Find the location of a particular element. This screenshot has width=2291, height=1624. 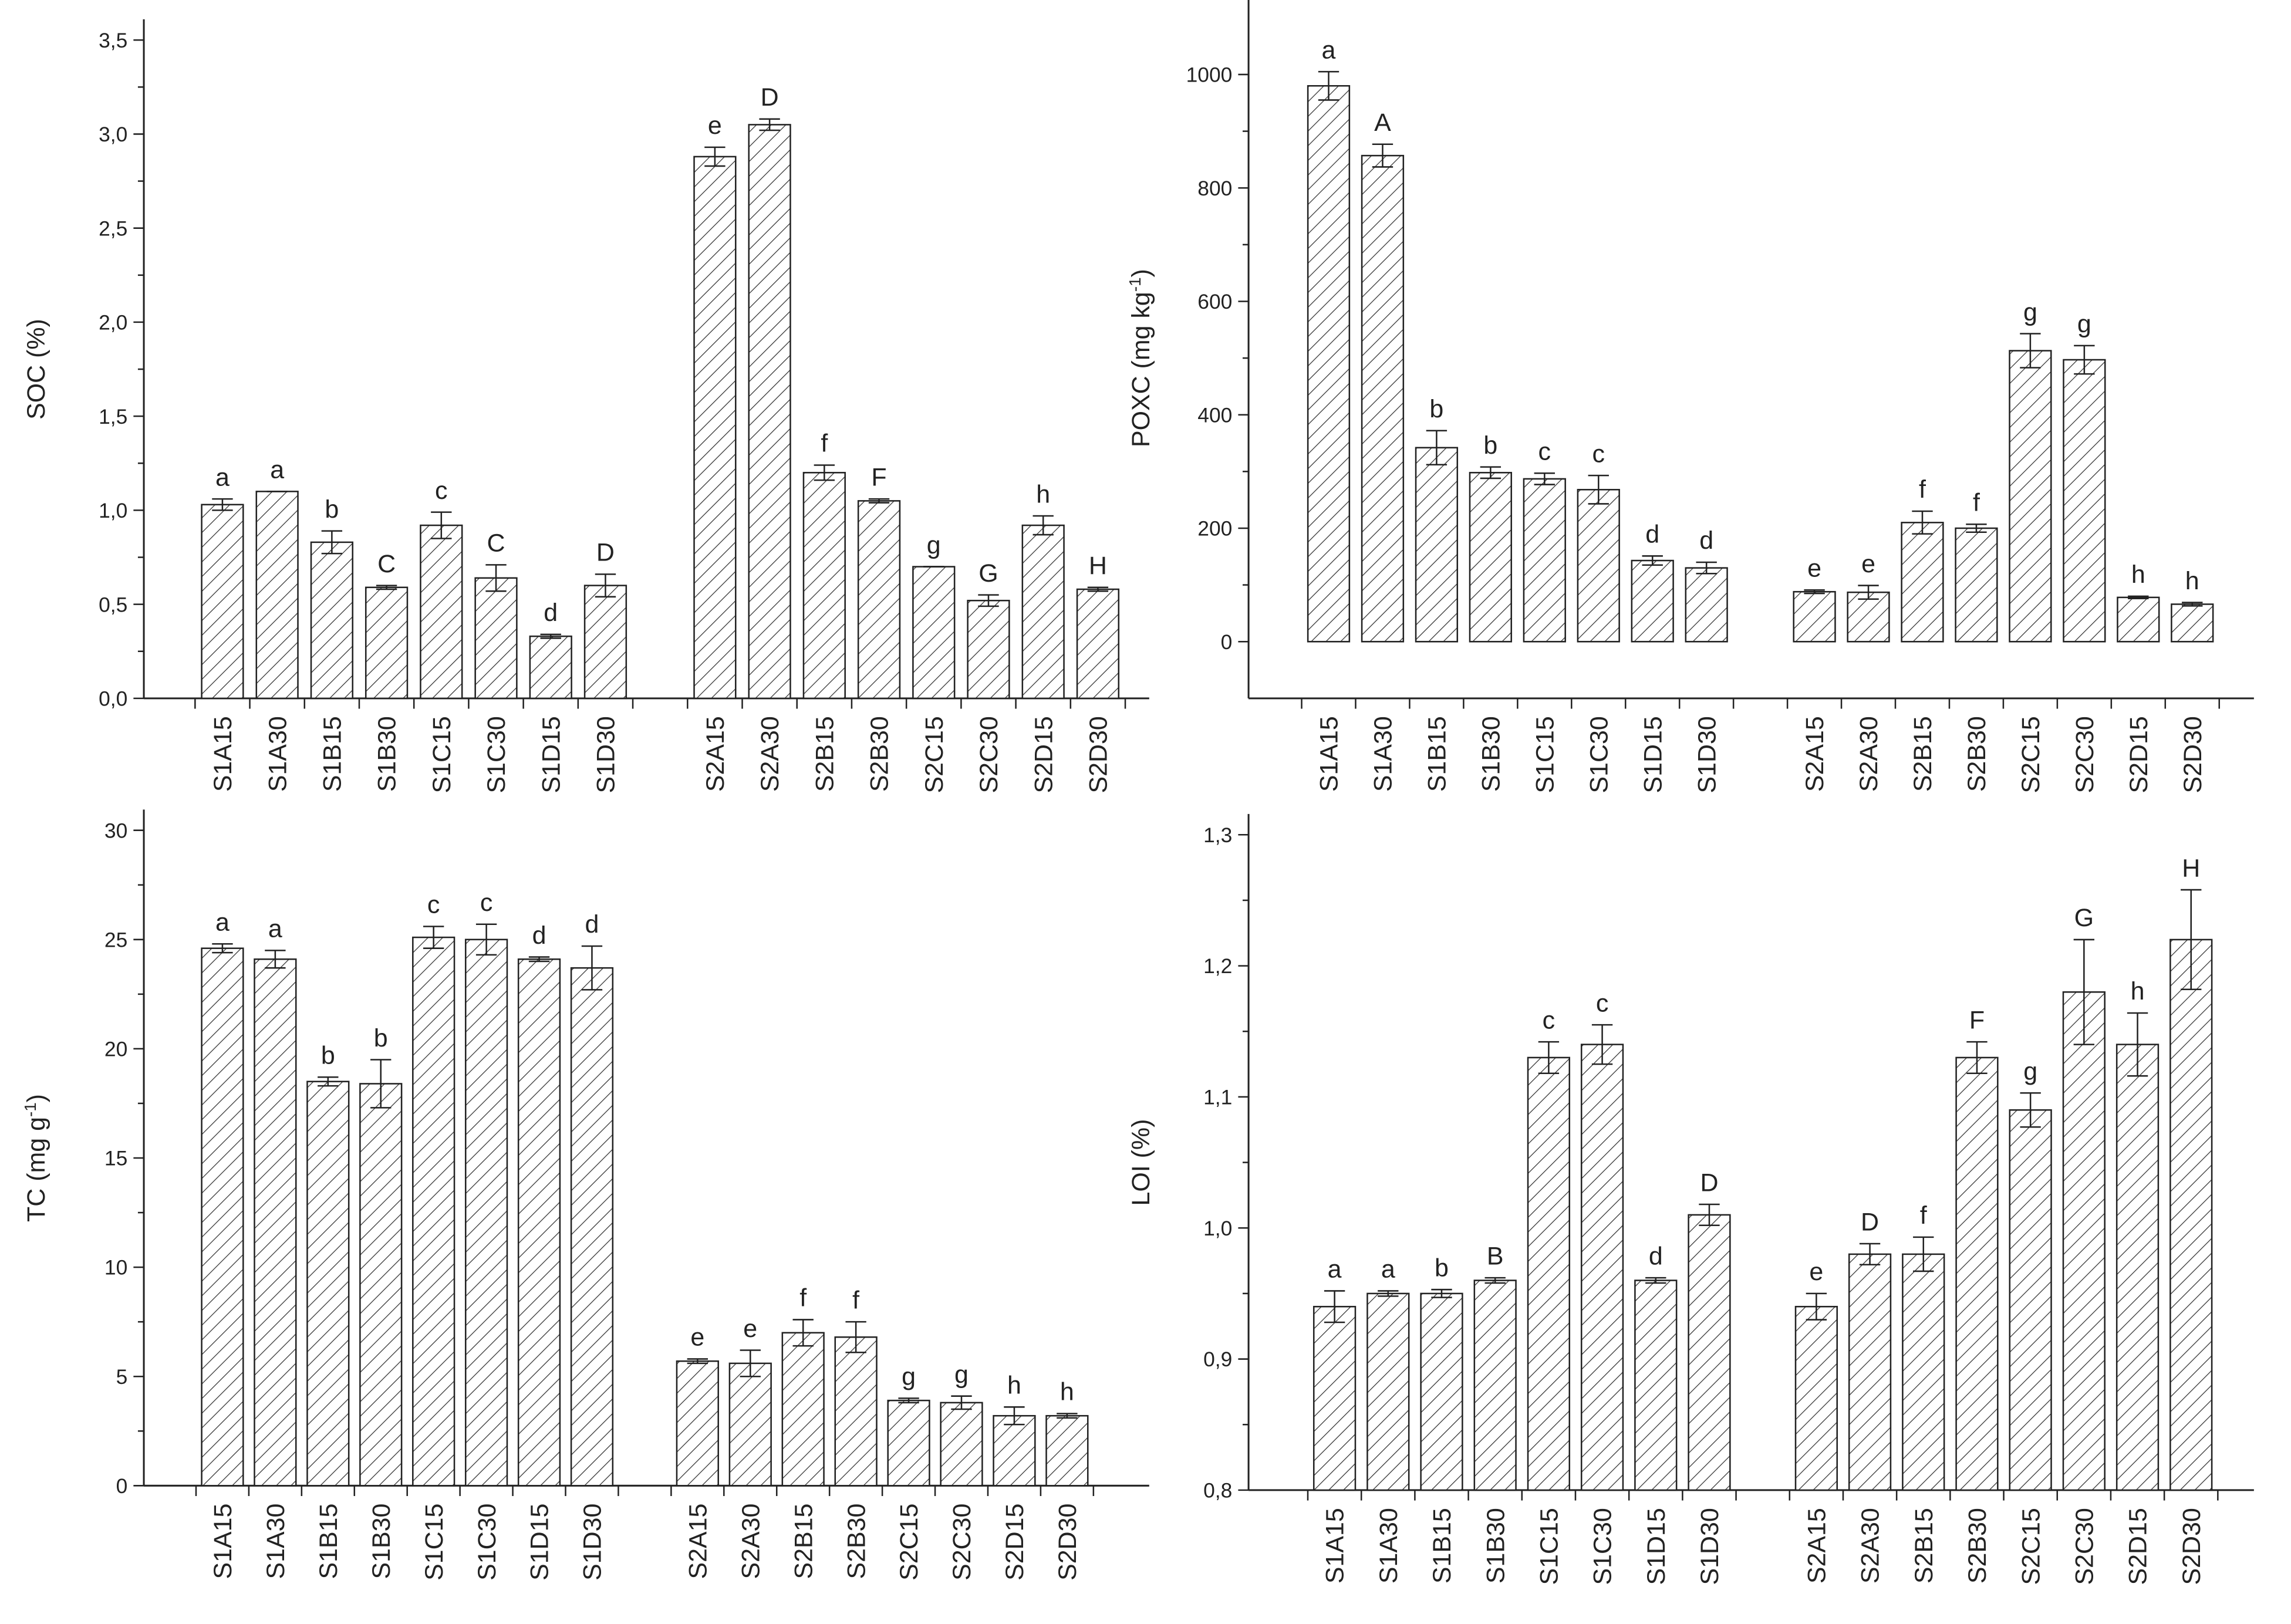

x-tick-label: S2C30 is located at coordinates (2084, 1546).